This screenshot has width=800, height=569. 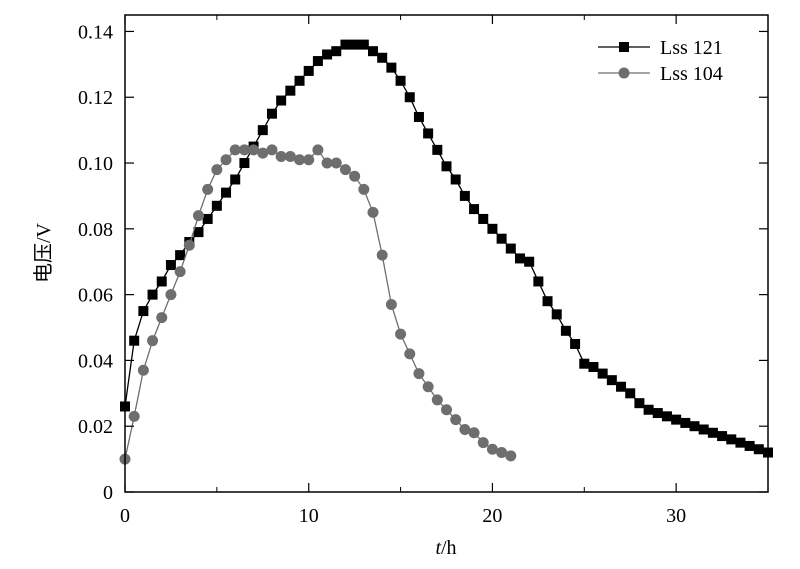 I want to click on y-tick-label: 0.10, so click(x=95, y=164).